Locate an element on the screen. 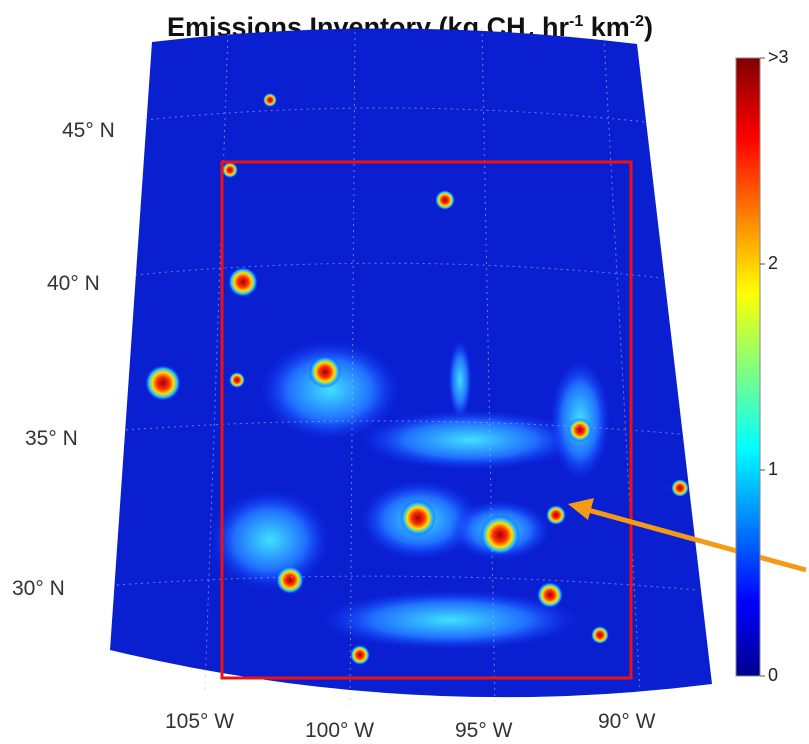 The image size is (809, 744). lat-label: 30° N is located at coordinates (38, 588).